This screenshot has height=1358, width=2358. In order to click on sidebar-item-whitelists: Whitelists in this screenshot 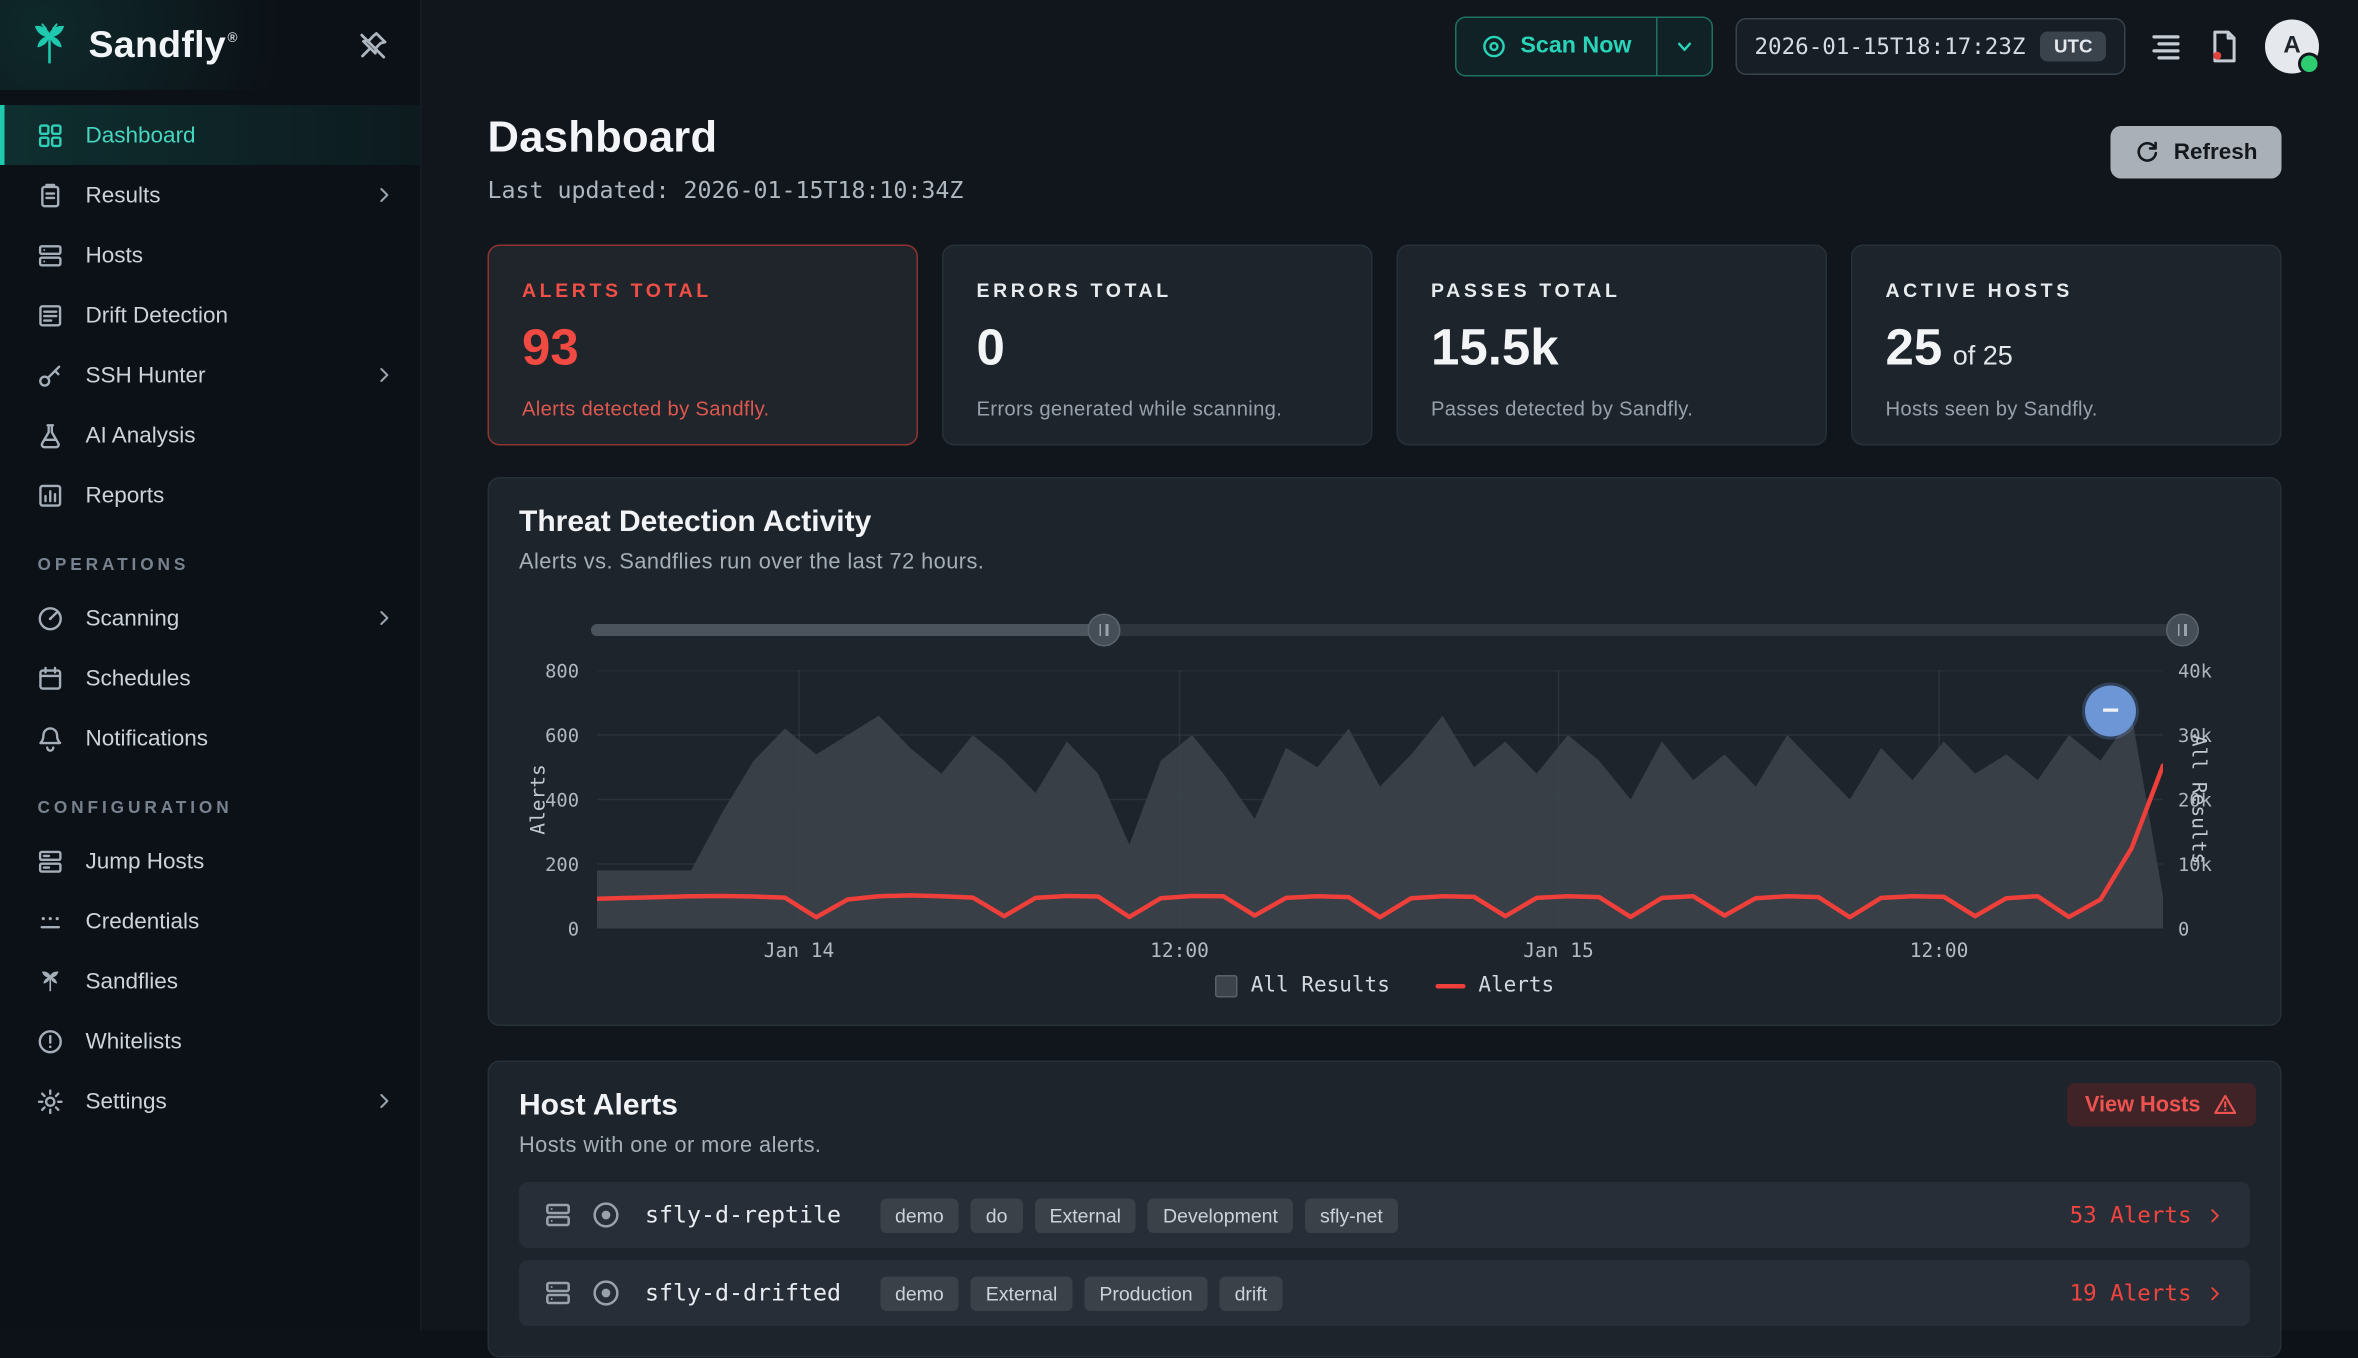, I will do `click(210, 1041)`.